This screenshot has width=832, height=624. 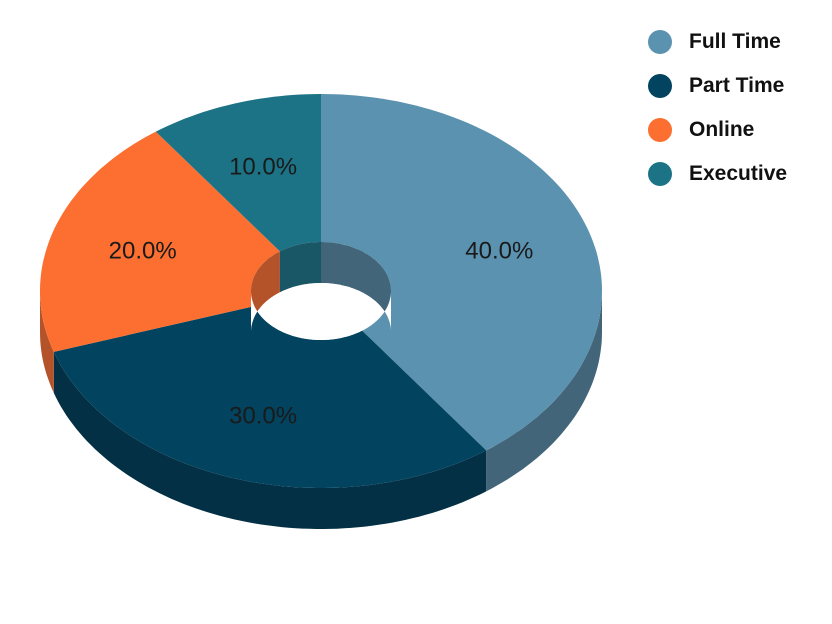 What do you see at coordinates (499, 251) in the screenshot?
I see `slice-label-0: 40.0%` at bounding box center [499, 251].